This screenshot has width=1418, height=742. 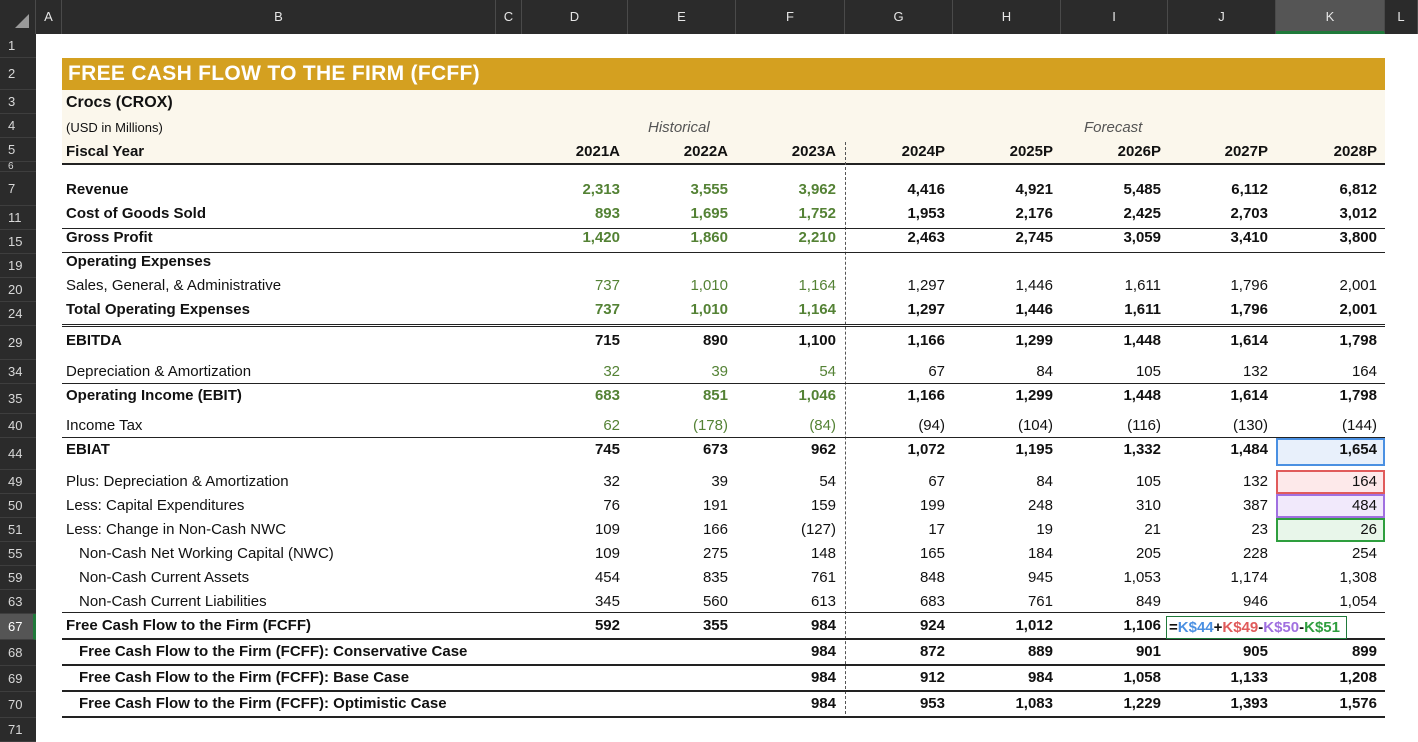 What do you see at coordinates (931, 425) in the screenshot?
I see `cell-income-tax: (94)` at bounding box center [931, 425].